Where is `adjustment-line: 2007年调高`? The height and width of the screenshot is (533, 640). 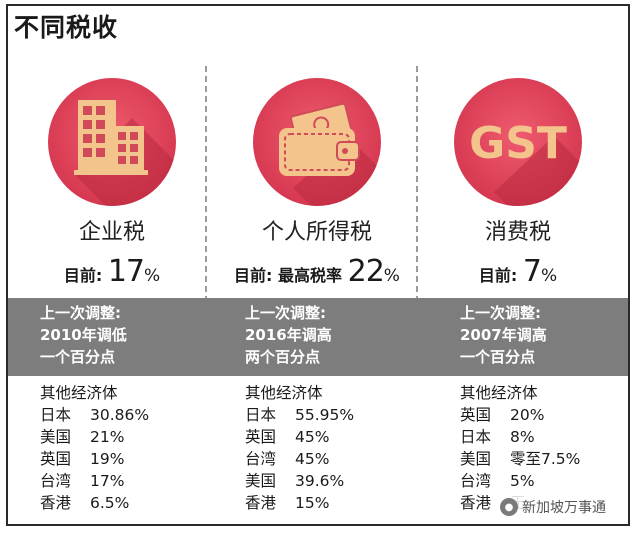 adjustment-line: 2007年调高 is located at coordinates (503, 335).